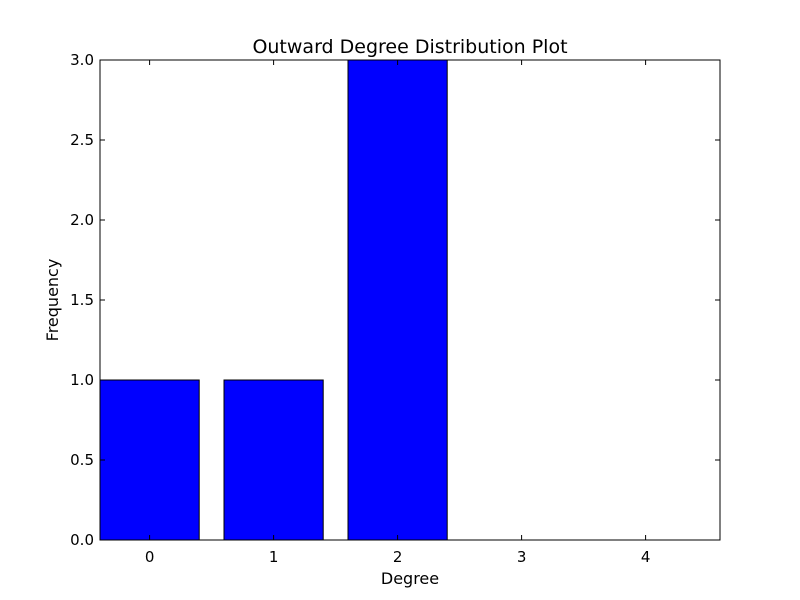  Describe the element at coordinates (82, 300) in the screenshot. I see `y-tick-label: 1.5` at that location.